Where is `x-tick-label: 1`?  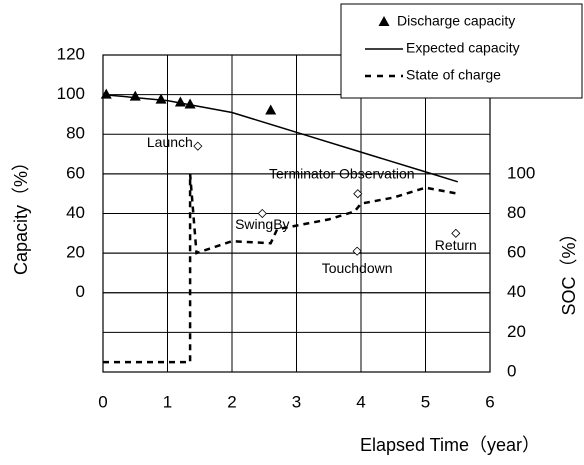 x-tick-label: 1 is located at coordinates (167, 401).